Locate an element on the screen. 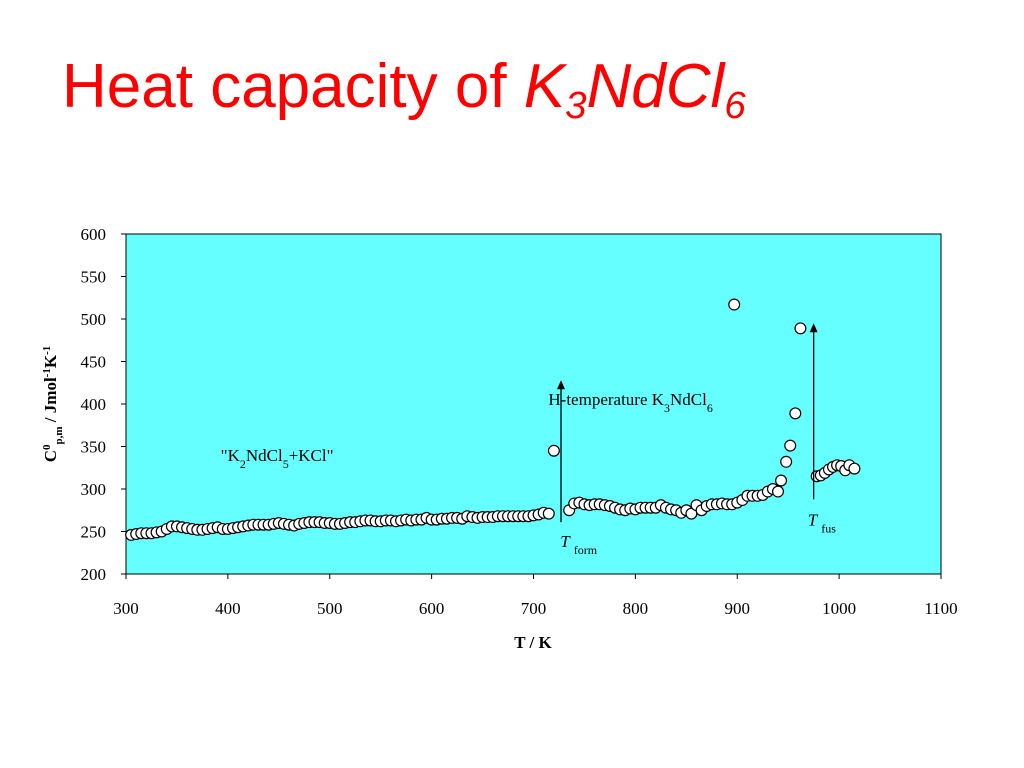  k2ndcl5-kcl-label-part: 5 is located at coordinates (286, 464).